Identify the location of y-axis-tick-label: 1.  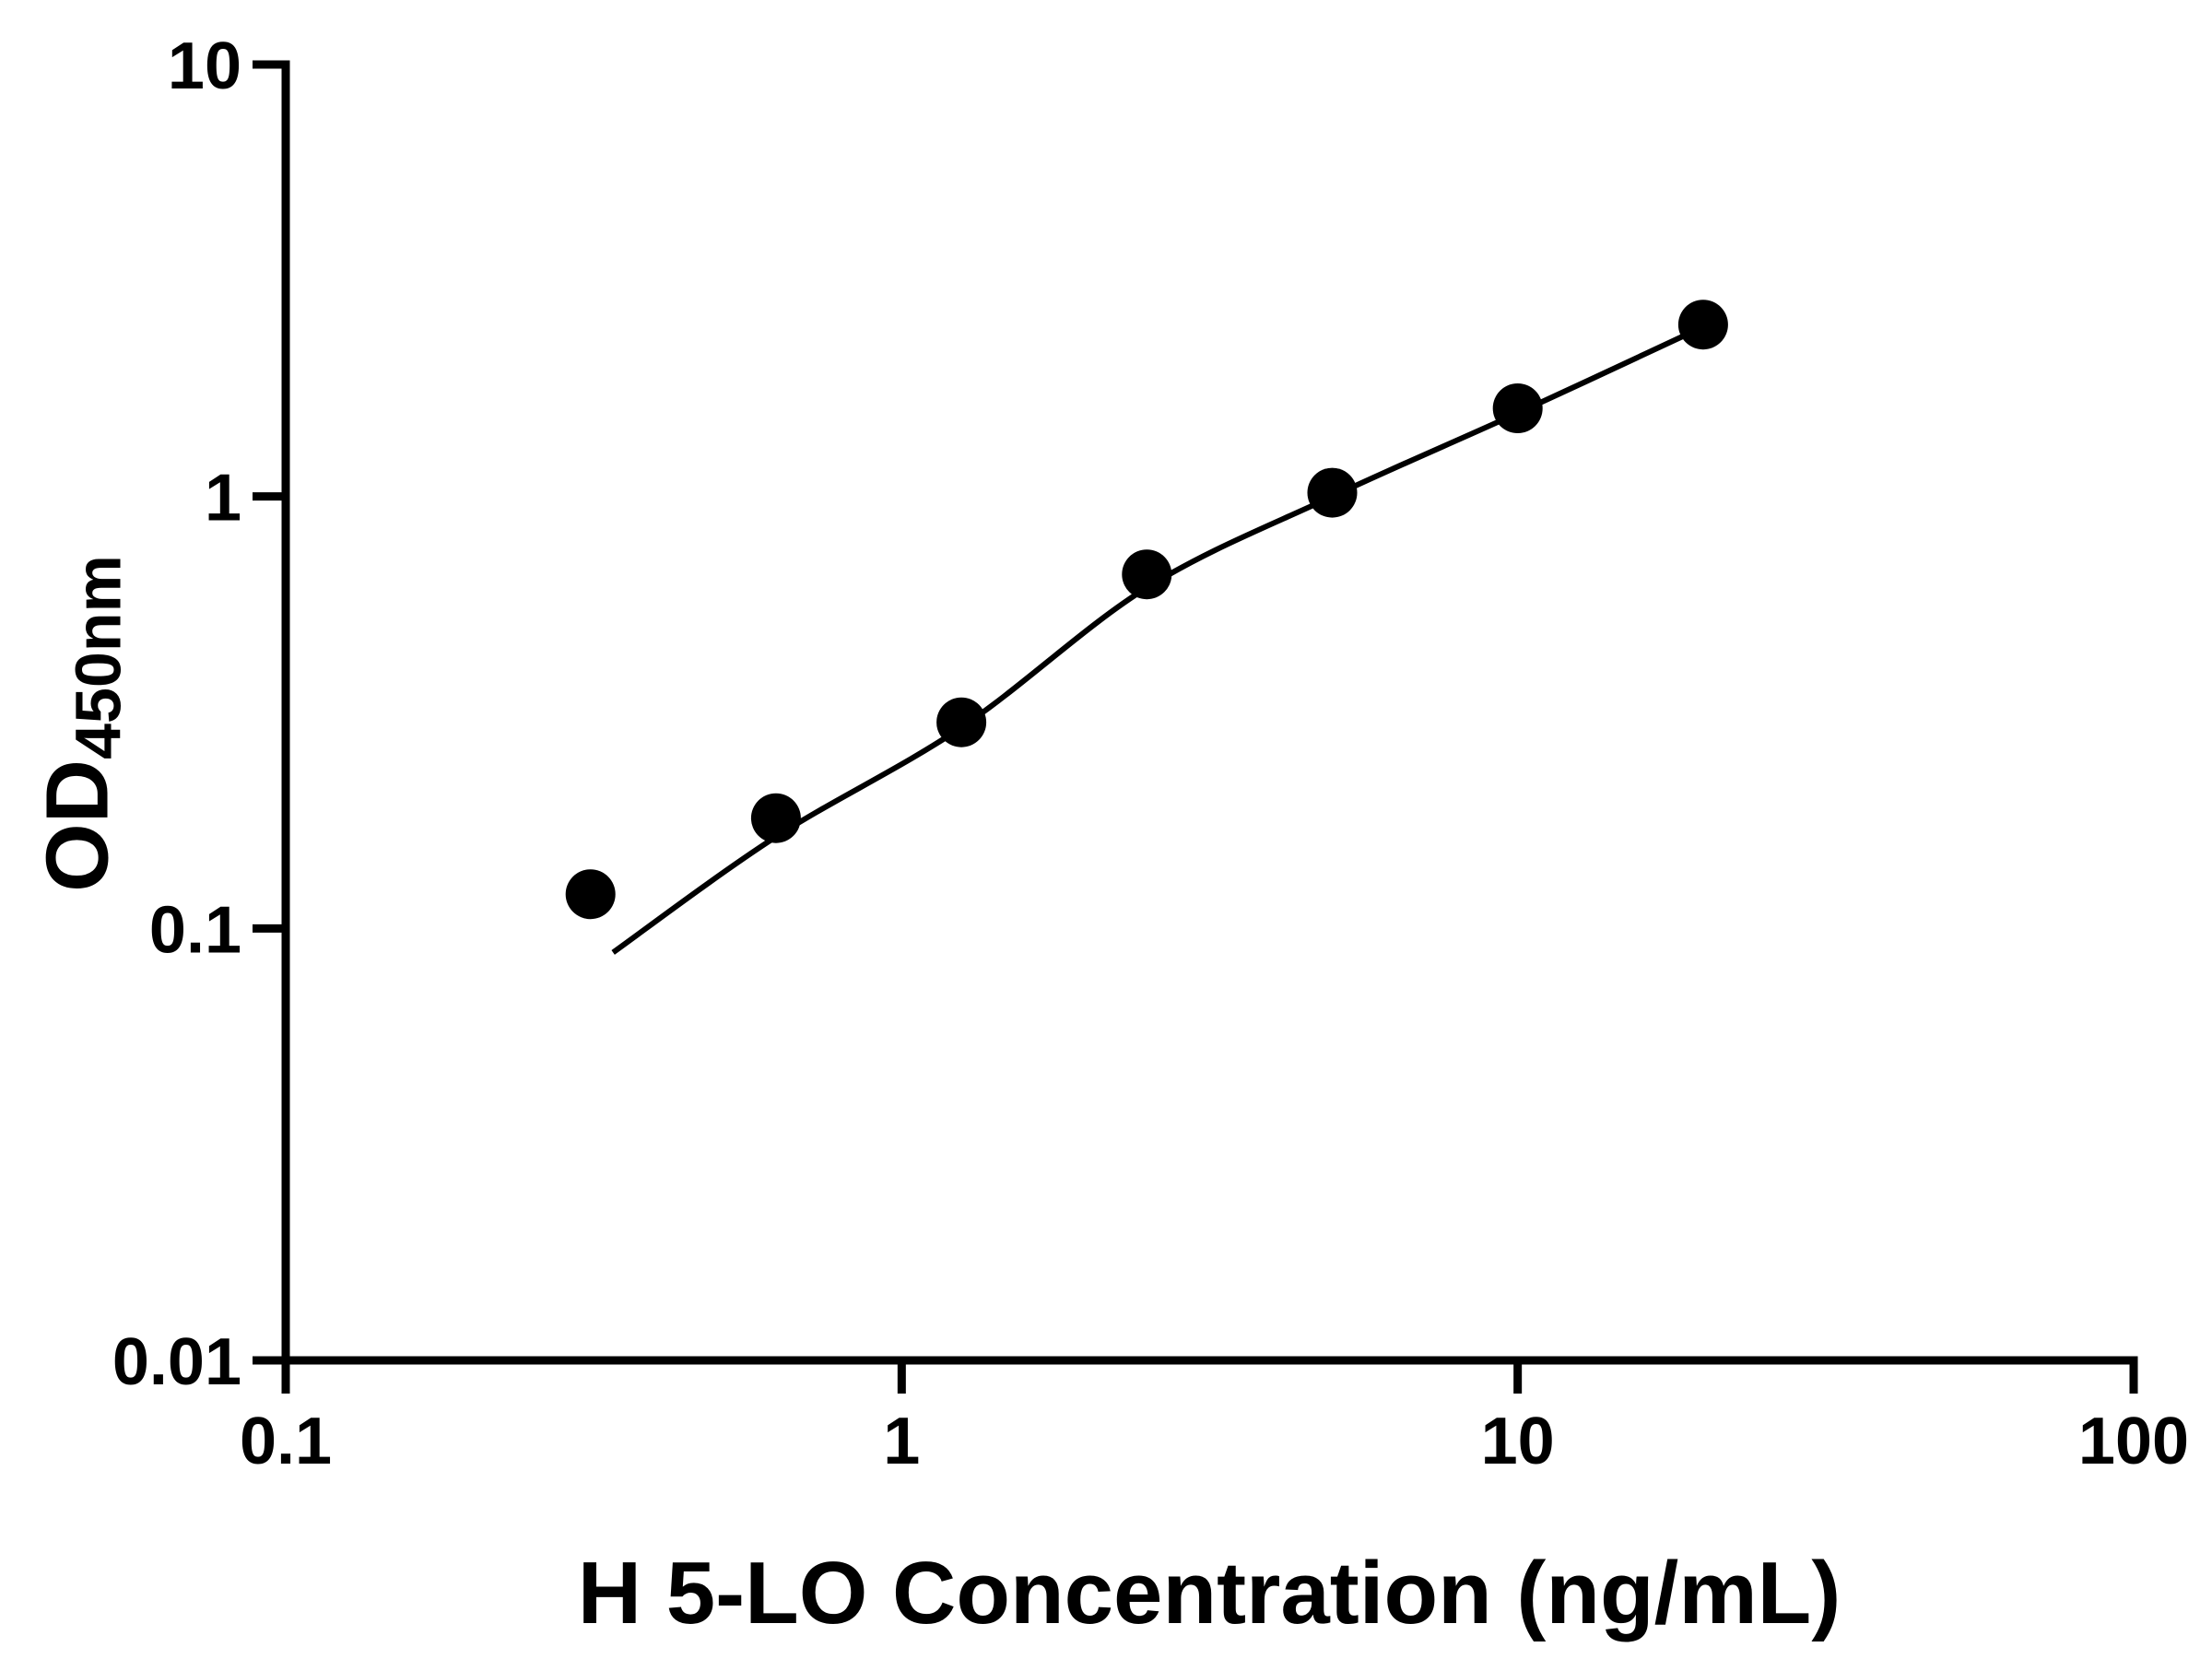
(223, 498).